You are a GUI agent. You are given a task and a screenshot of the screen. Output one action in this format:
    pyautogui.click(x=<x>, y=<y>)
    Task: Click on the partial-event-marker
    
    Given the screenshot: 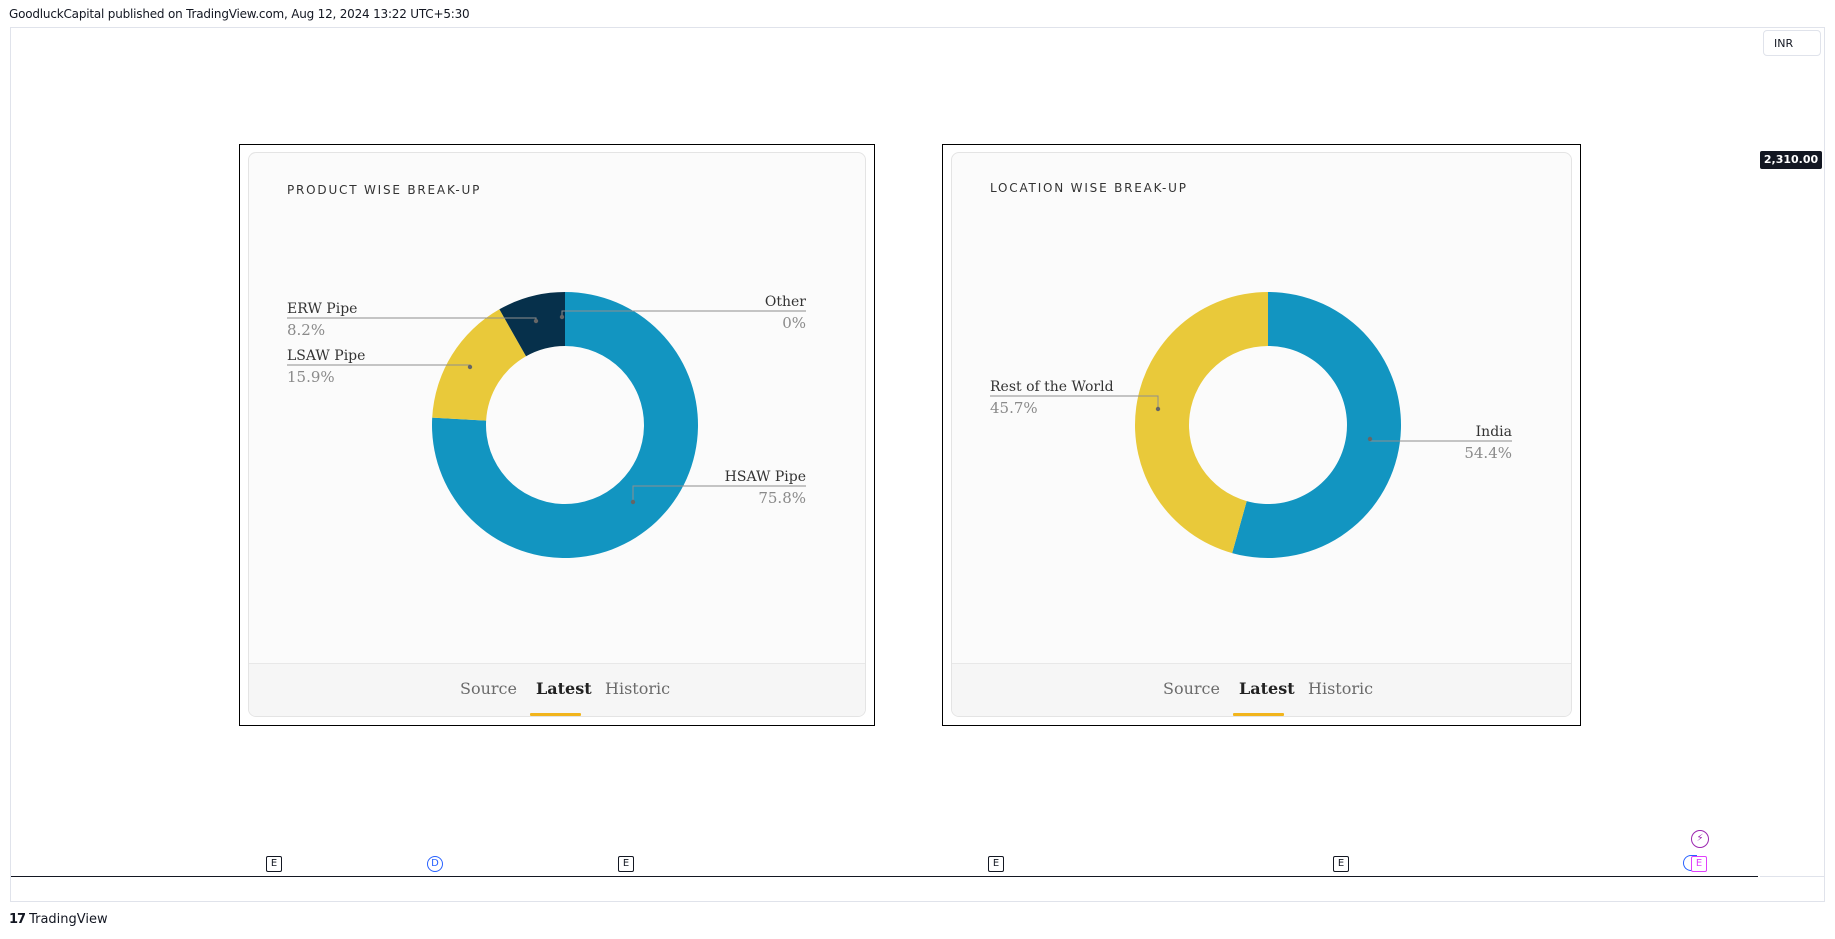 What is the action you would take?
    pyautogui.click(x=1690, y=863)
    